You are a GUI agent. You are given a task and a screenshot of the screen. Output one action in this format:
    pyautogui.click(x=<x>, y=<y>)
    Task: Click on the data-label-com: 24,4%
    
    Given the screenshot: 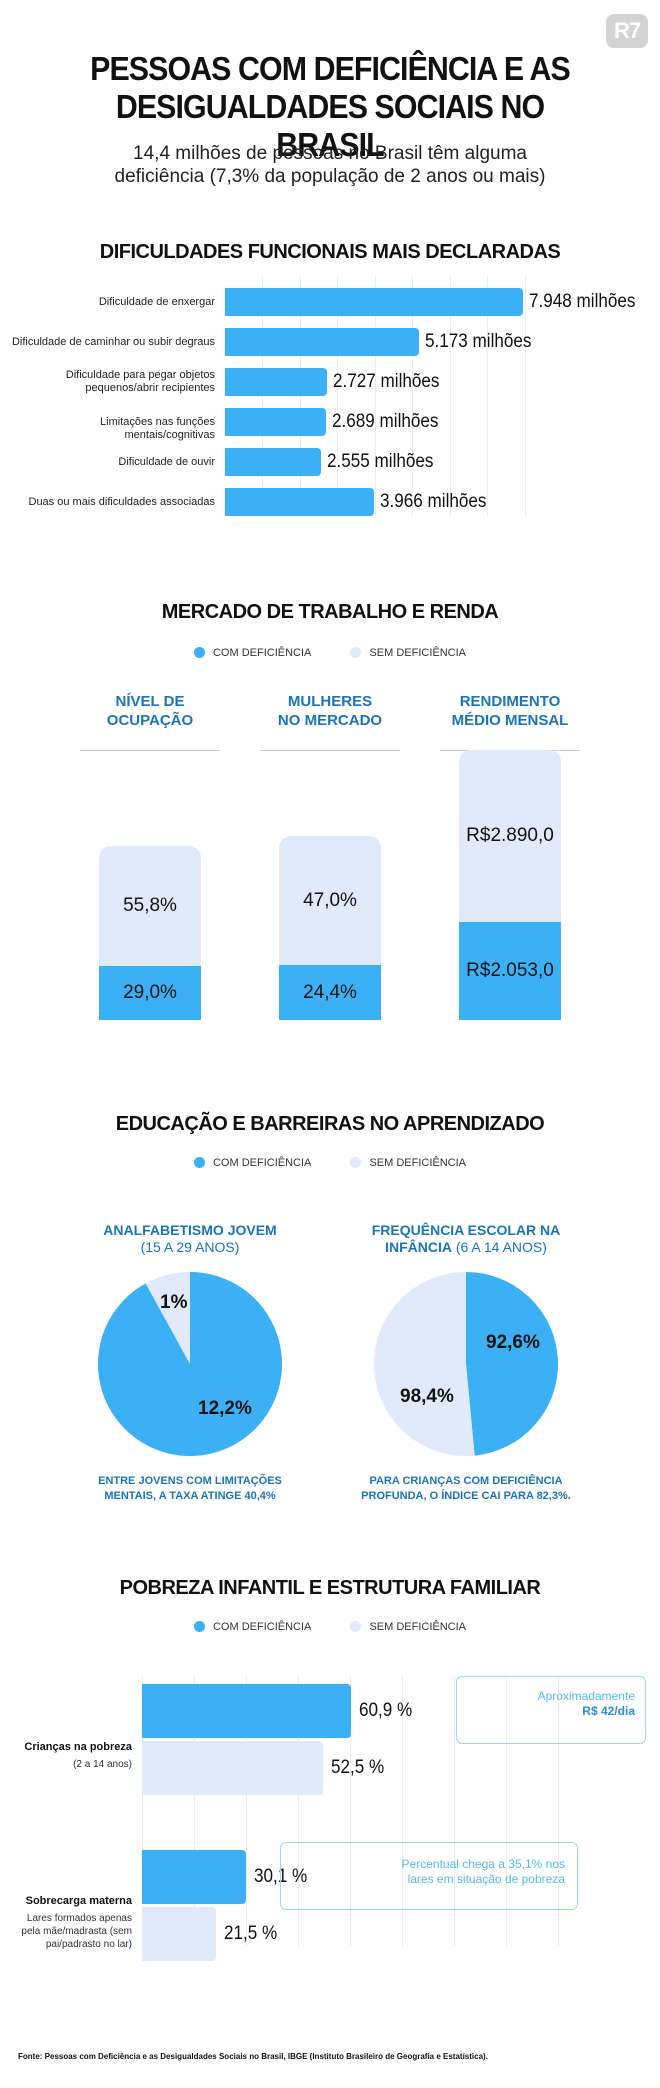 What is the action you would take?
    pyautogui.click(x=330, y=992)
    